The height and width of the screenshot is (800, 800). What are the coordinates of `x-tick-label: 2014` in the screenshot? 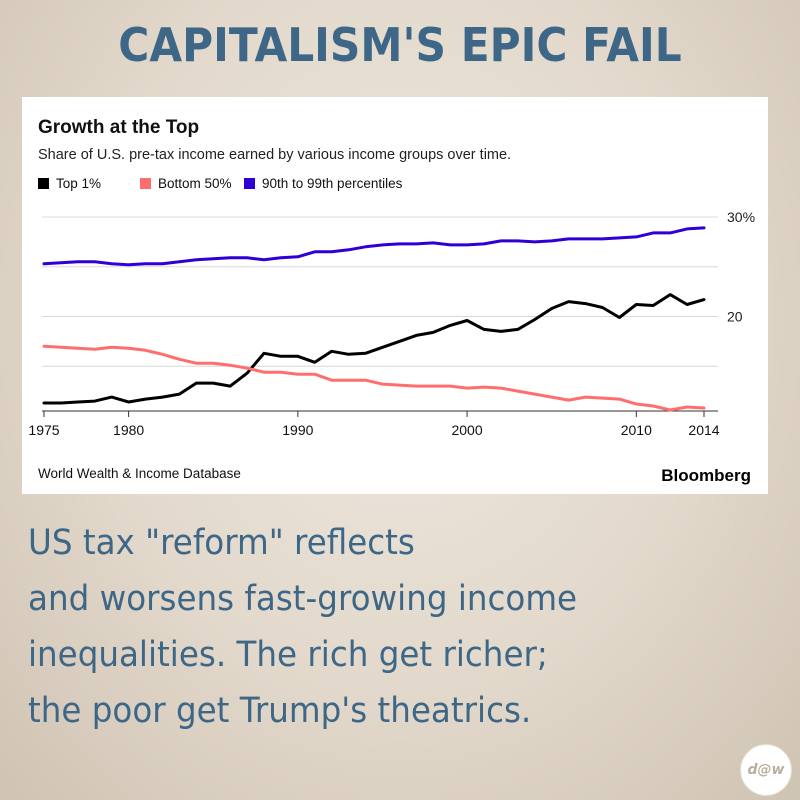 It's located at (703, 430).